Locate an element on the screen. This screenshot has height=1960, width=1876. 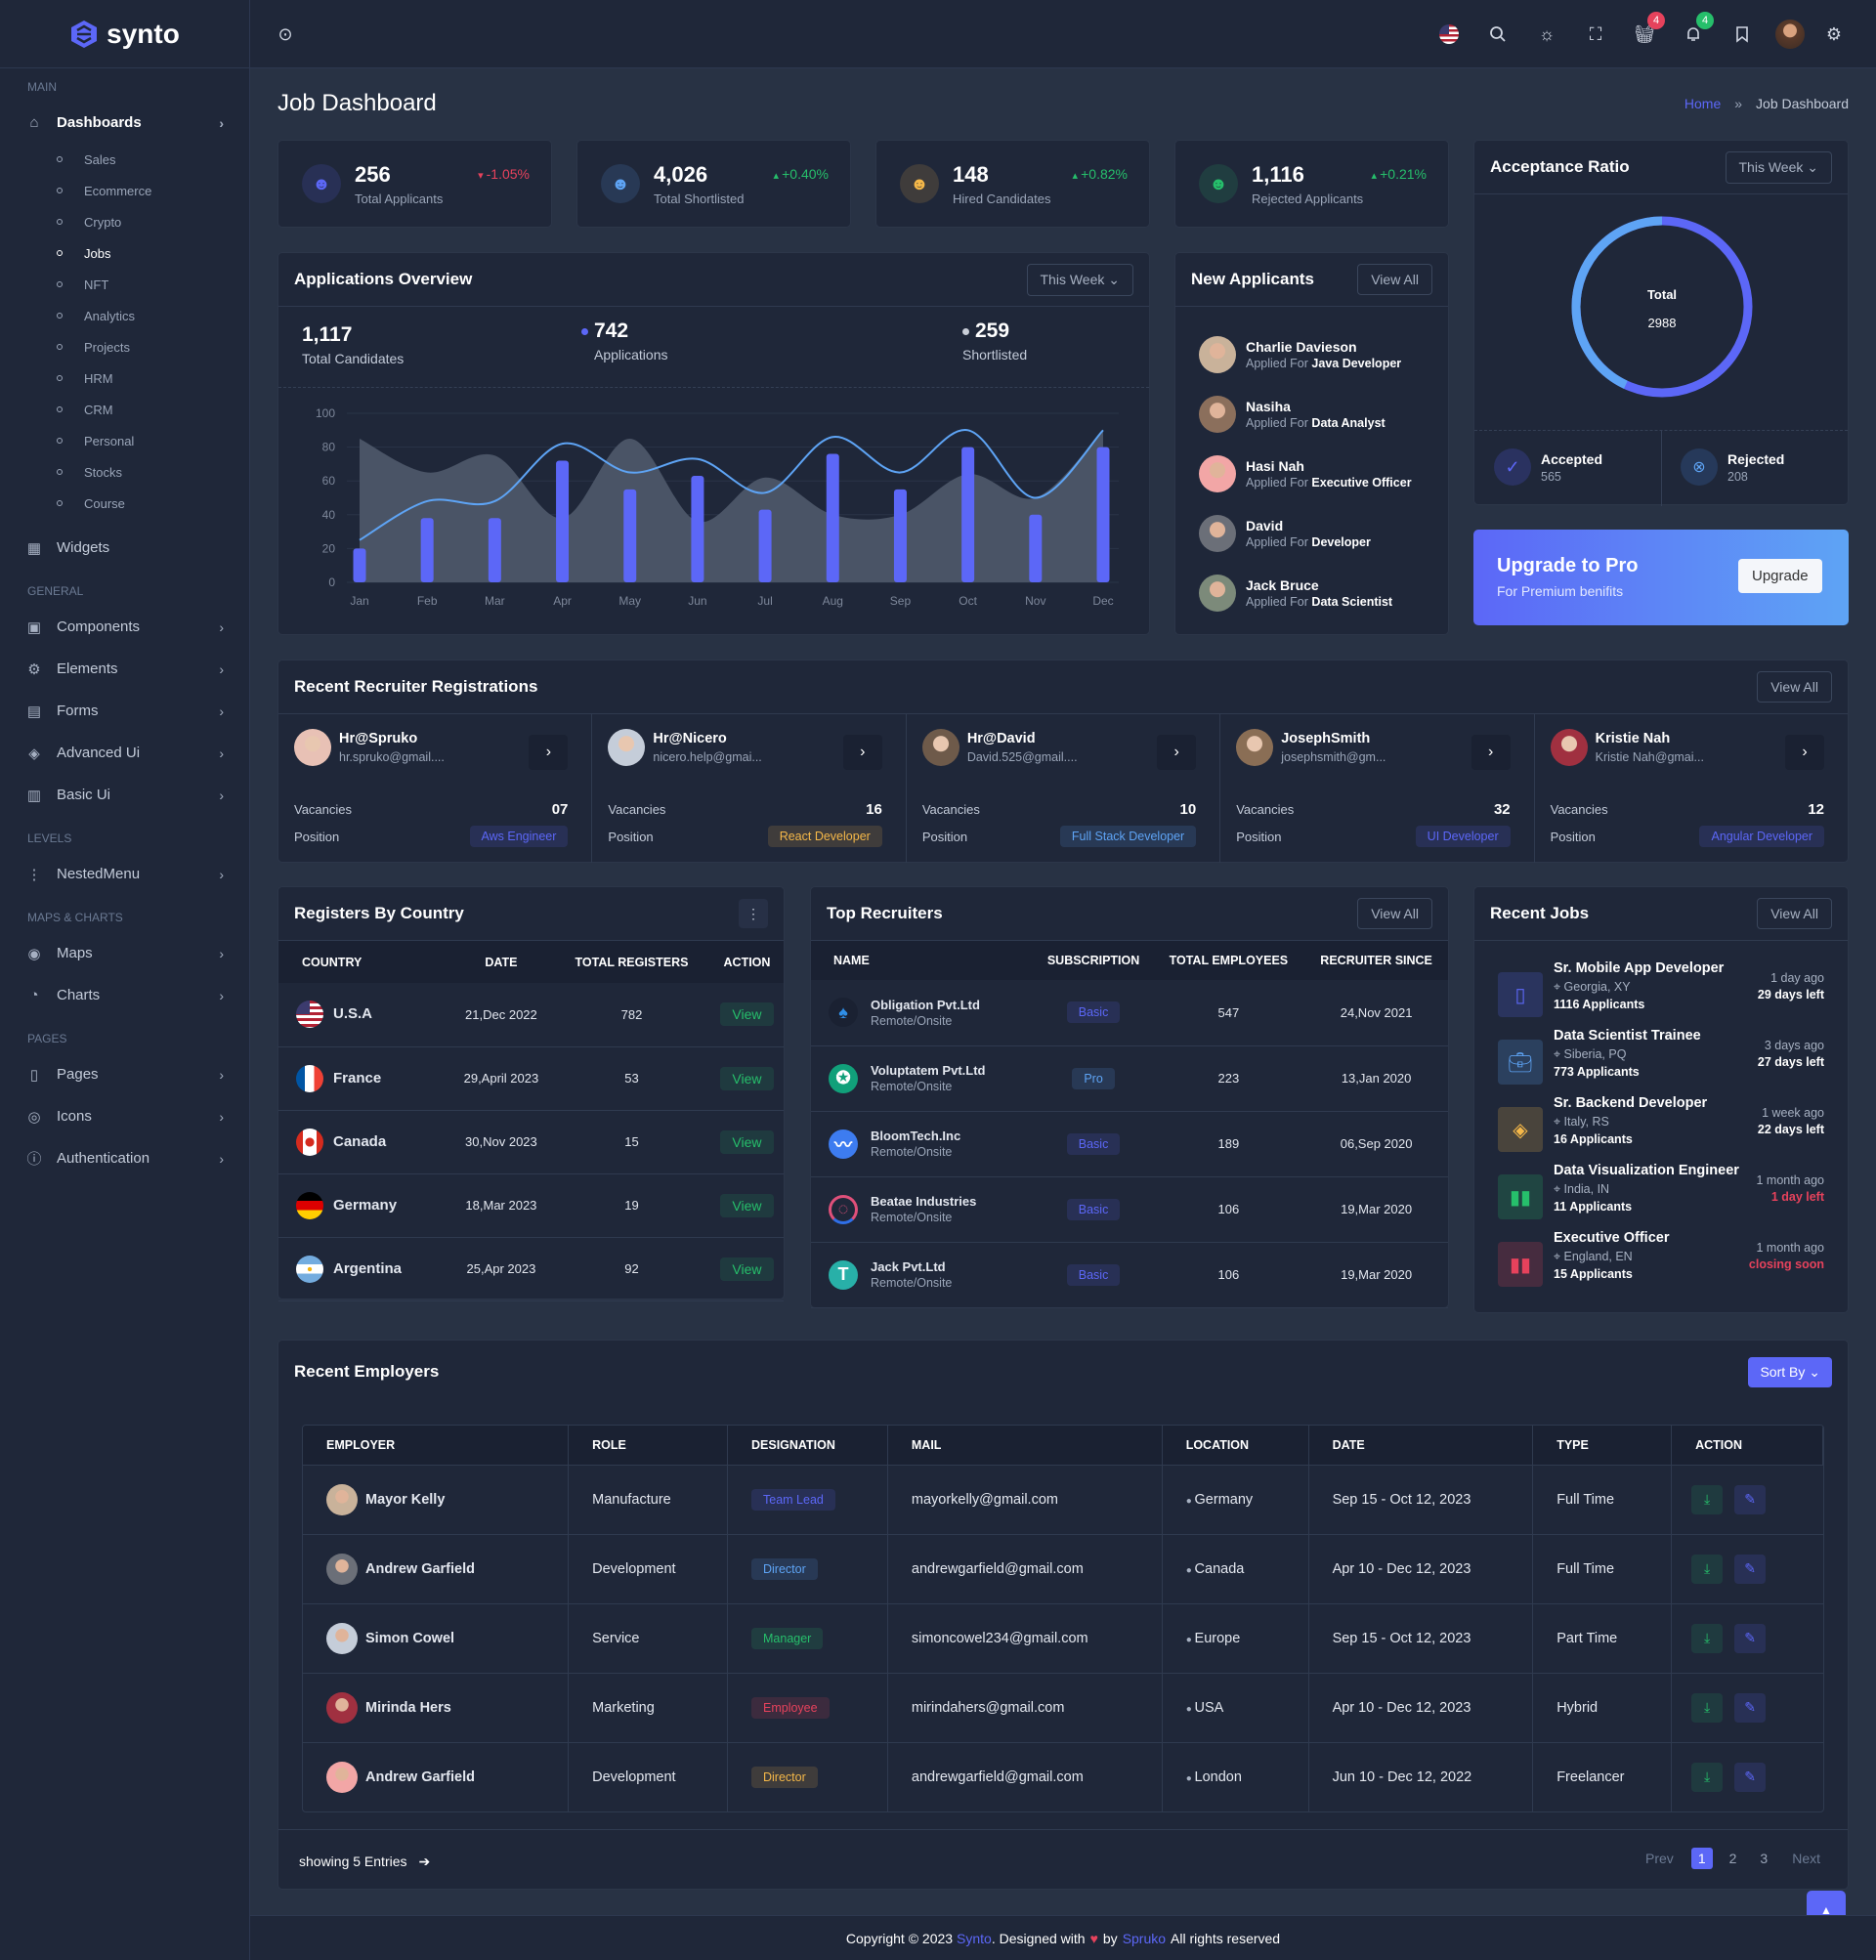
arrow-right-icon: ➔ is located at coordinates (424, 1861).